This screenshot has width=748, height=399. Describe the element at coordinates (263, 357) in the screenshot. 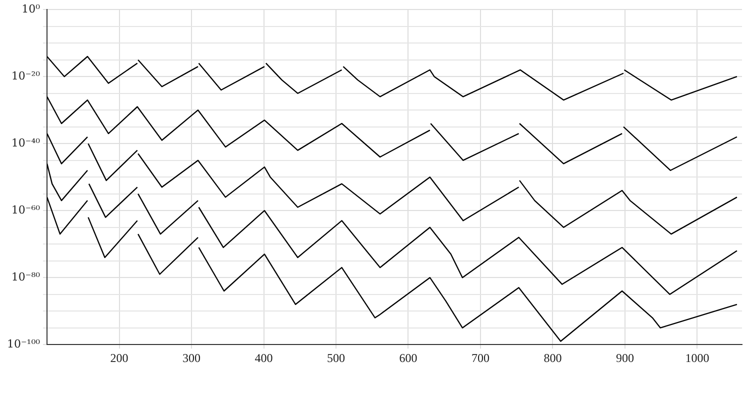

I see `x-tick-label: 400` at that location.